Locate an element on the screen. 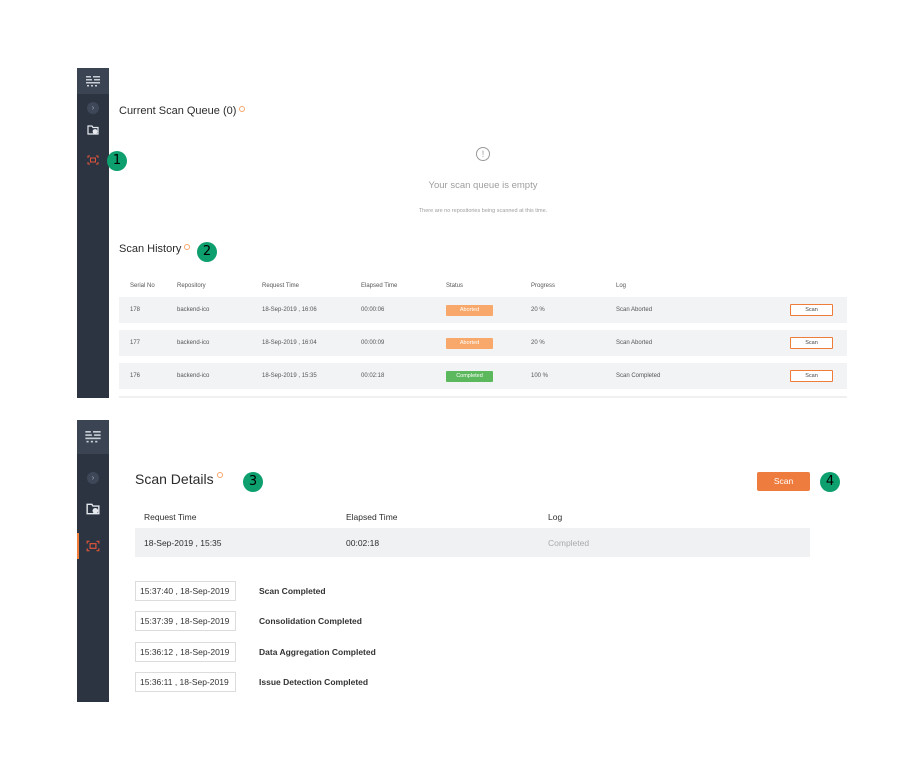 This screenshot has width=900, height=757. table-divider is located at coordinates (483, 397).